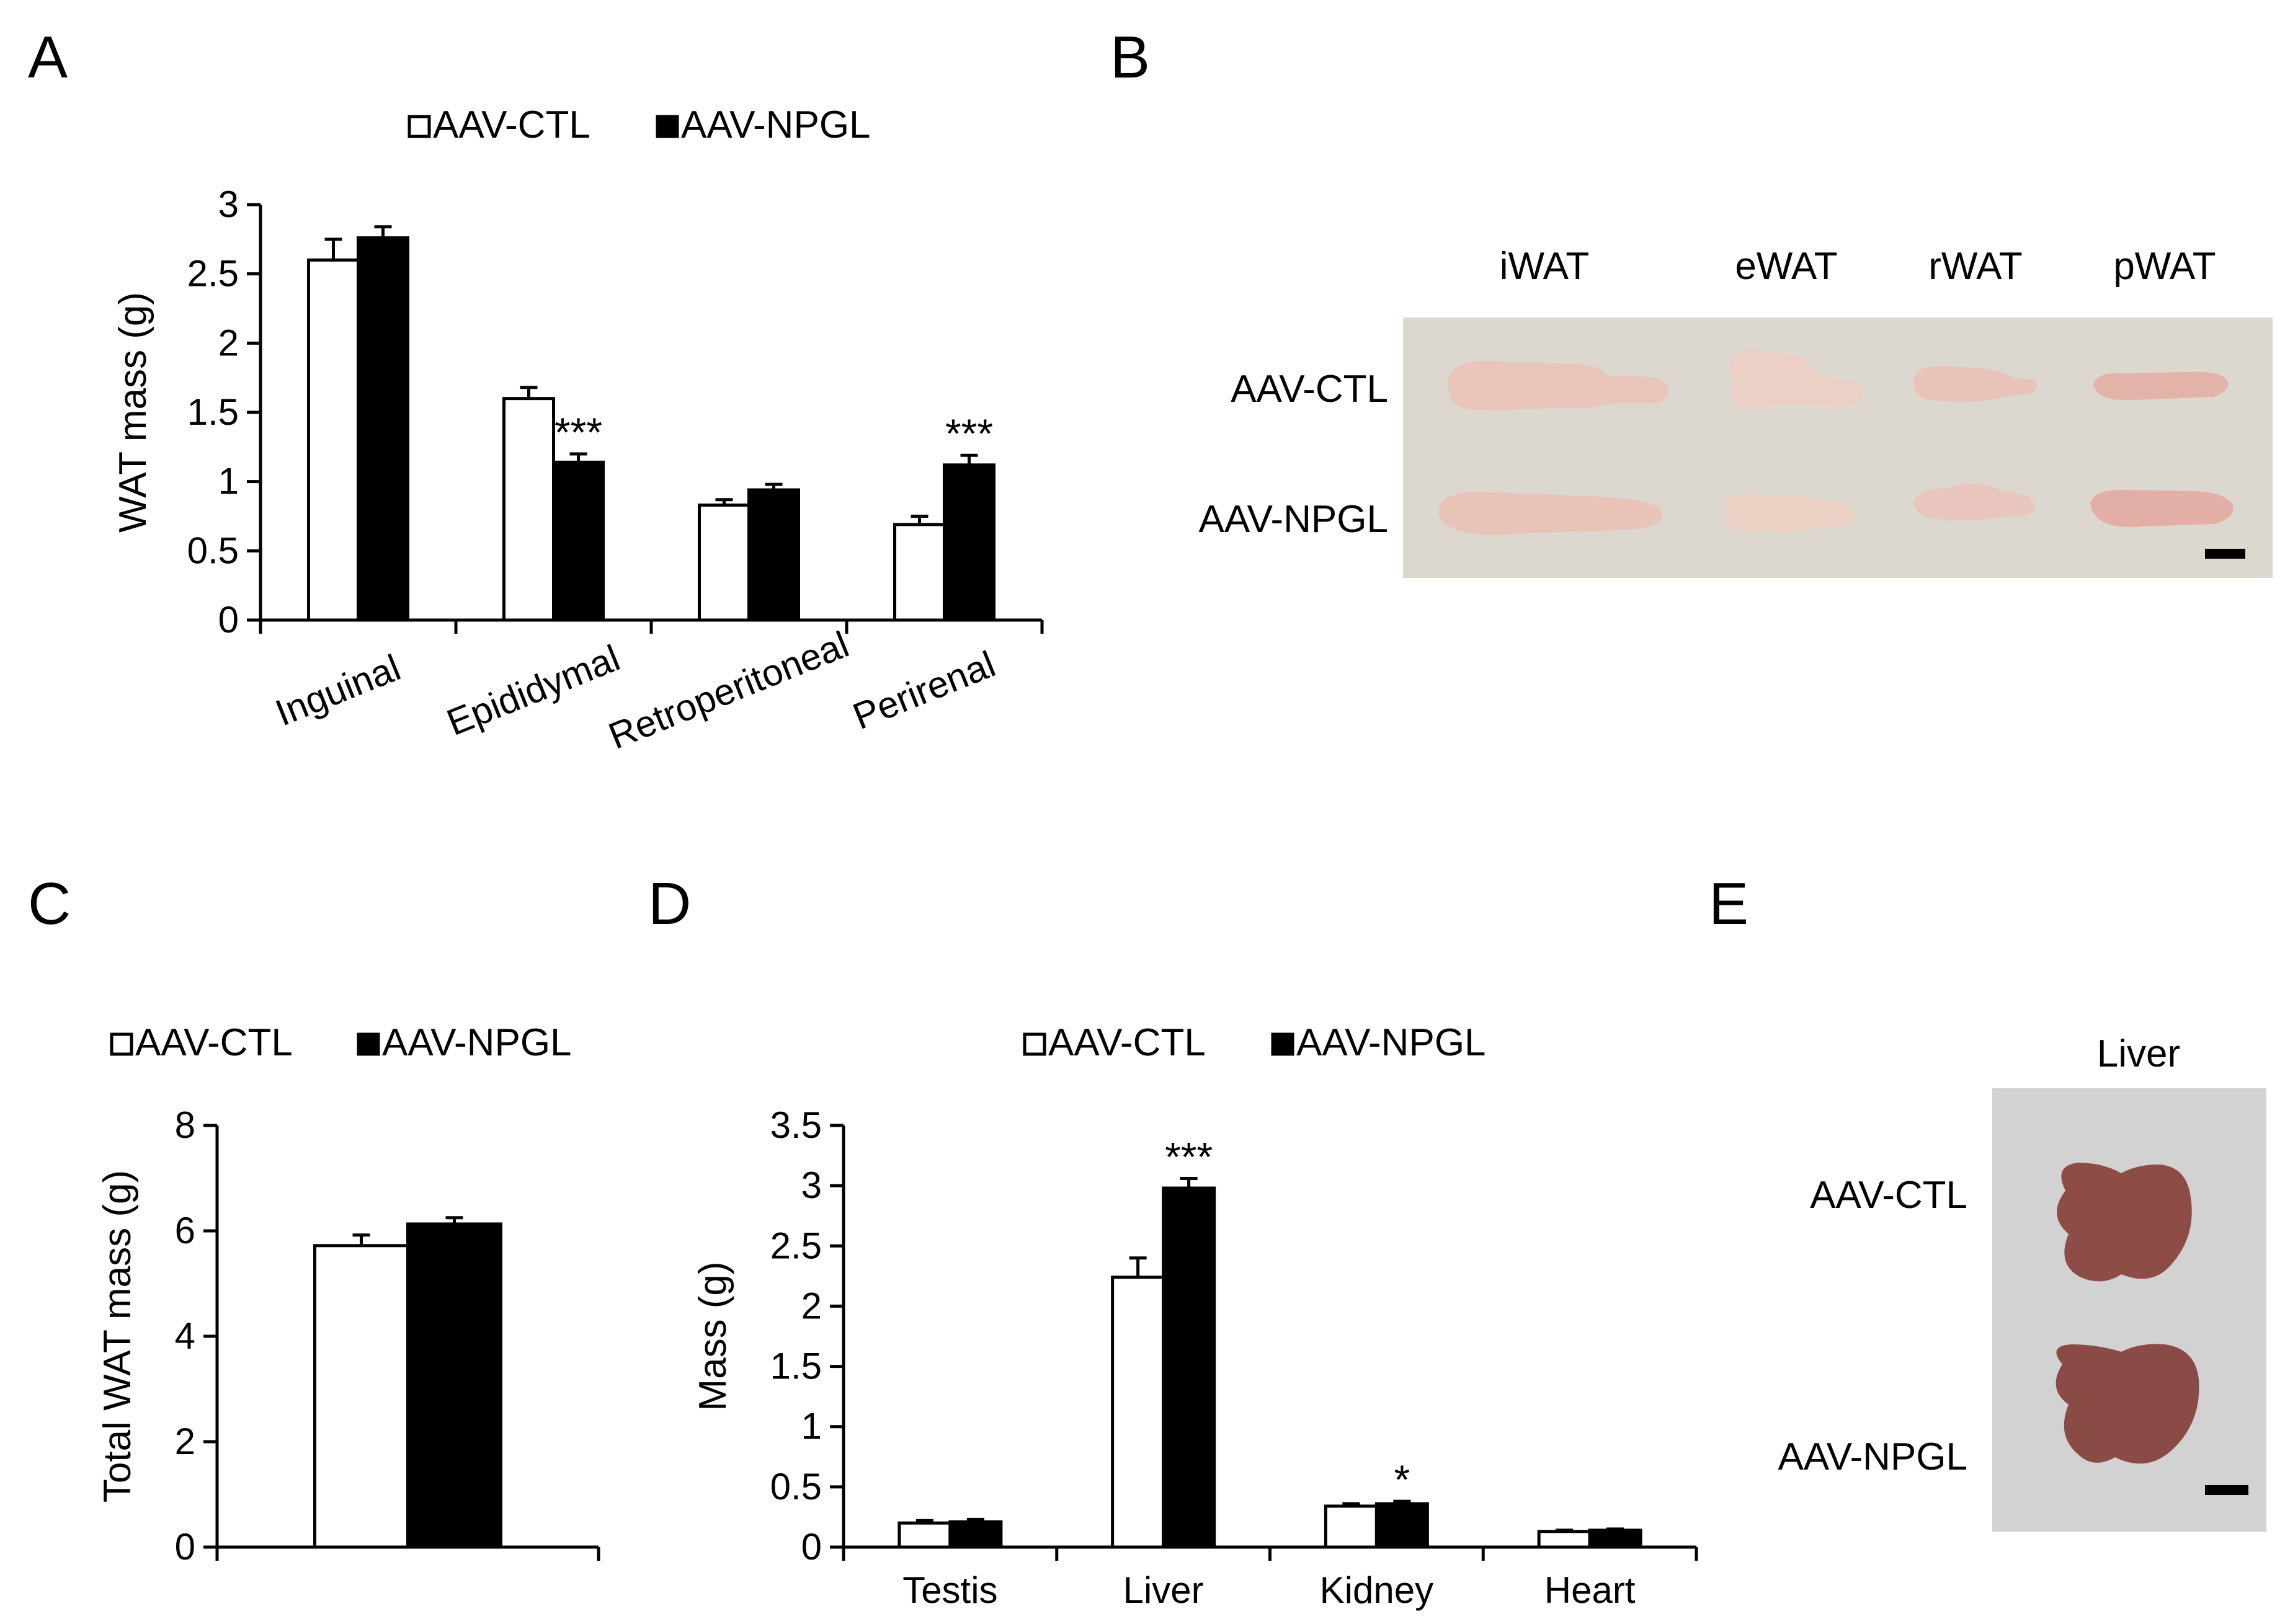 The image size is (2285, 1624). I want to click on photo-e-row-label: AAV-CTL, so click(1889, 1195).